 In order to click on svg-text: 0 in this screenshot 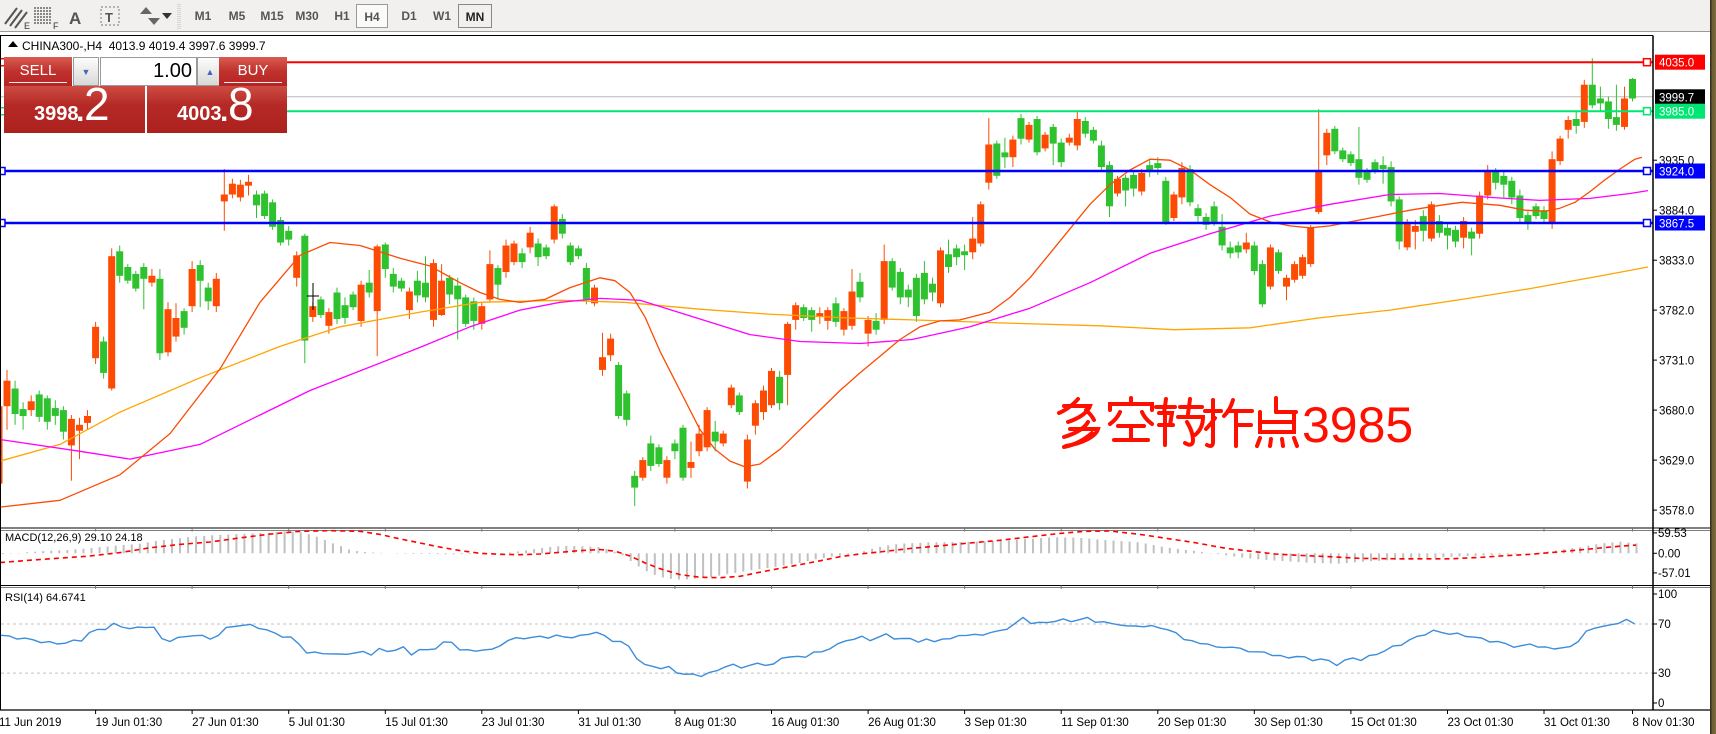, I will do `click(1661, 704)`.